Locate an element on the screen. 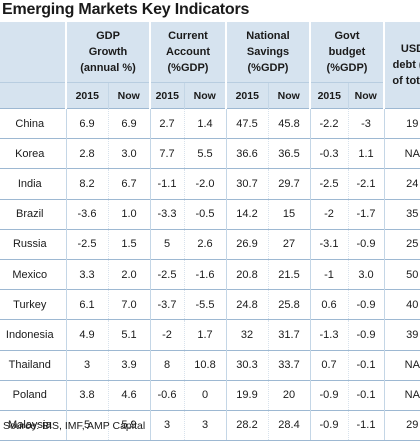  chart-title: Emerging Markets Key Indicators is located at coordinates (126, 9).